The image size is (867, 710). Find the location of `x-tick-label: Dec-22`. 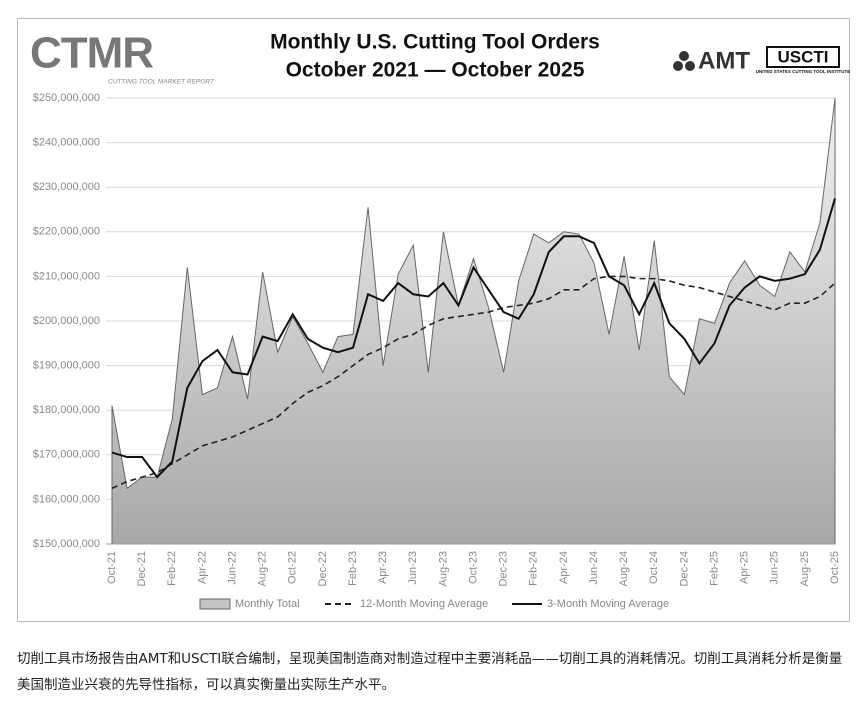

x-tick-label: Dec-22 is located at coordinates (323, 568).